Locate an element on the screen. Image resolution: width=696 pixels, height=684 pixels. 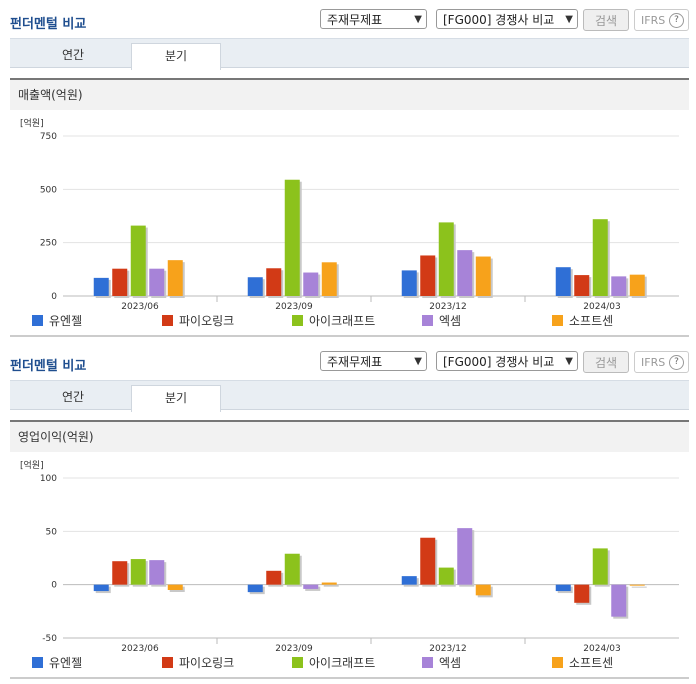
x-tick-label: 2023/06 is located at coordinates (140, 649).